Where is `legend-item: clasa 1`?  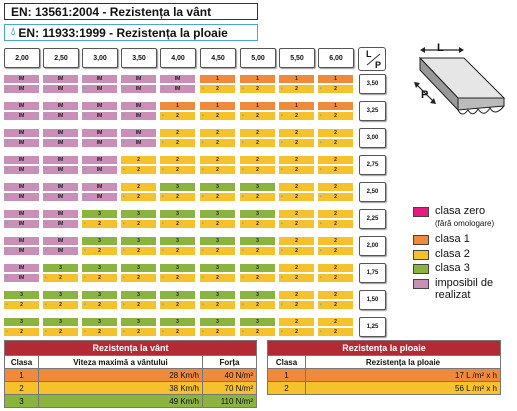 legend-item: clasa 1 is located at coordinates (441, 239).